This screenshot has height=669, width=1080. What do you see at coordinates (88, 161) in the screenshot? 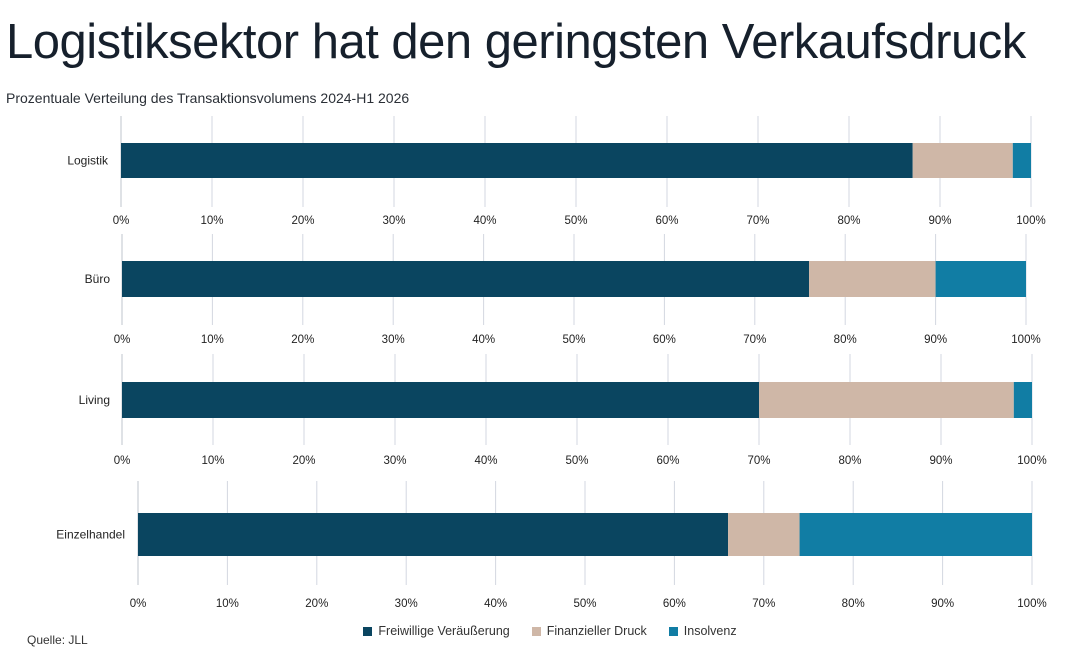
I see `category-label-logistik: Logistik` at bounding box center [88, 161].